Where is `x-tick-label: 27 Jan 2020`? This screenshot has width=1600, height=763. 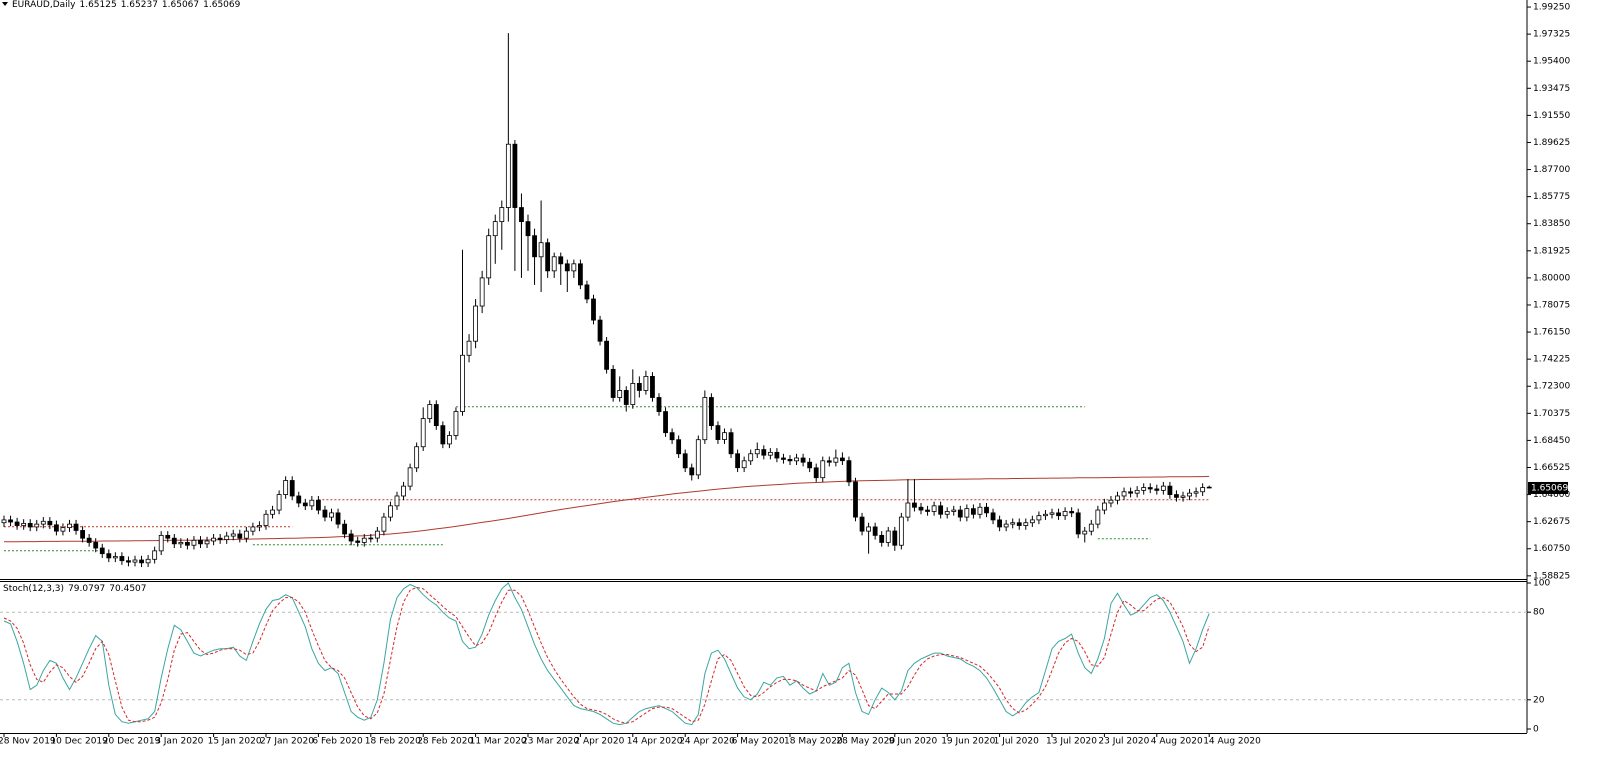 x-tick-label: 27 Jan 2020 is located at coordinates (287, 742).